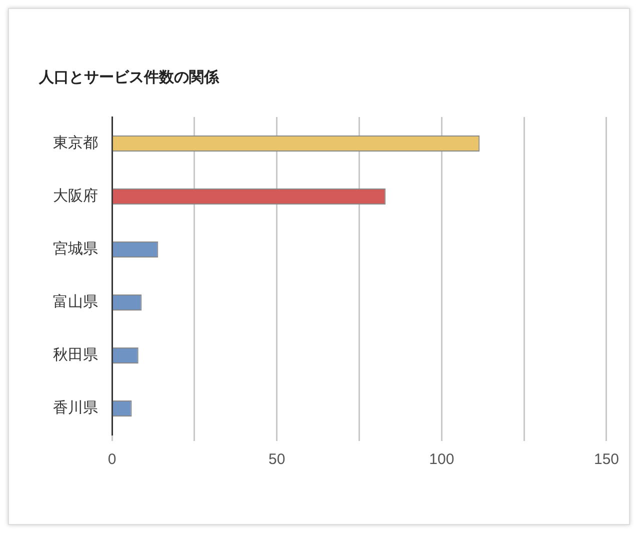  What do you see at coordinates (129, 77) in the screenshot?
I see `chart-title: 人口とサービス件数の関係` at bounding box center [129, 77].